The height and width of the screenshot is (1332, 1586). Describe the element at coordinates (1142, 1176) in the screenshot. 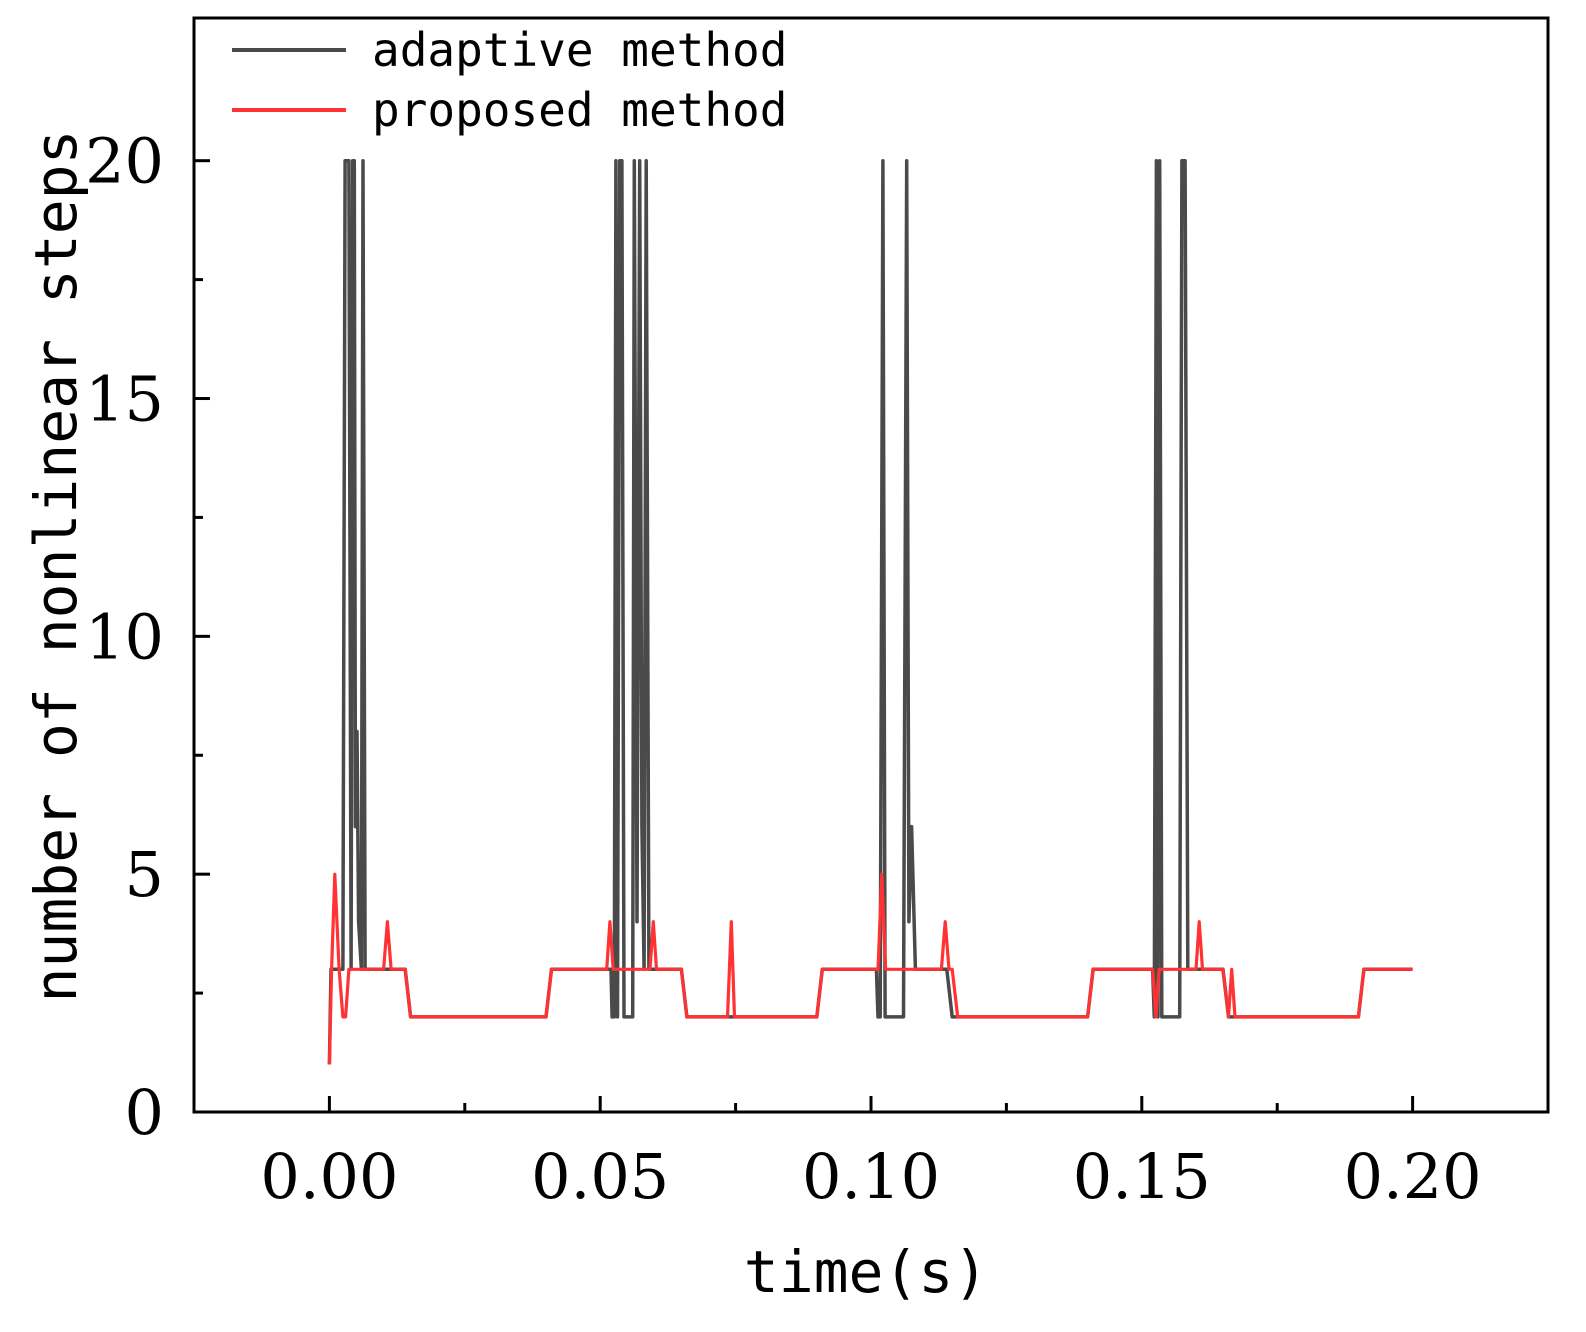

I see `x-tick-label: 0.15` at that location.